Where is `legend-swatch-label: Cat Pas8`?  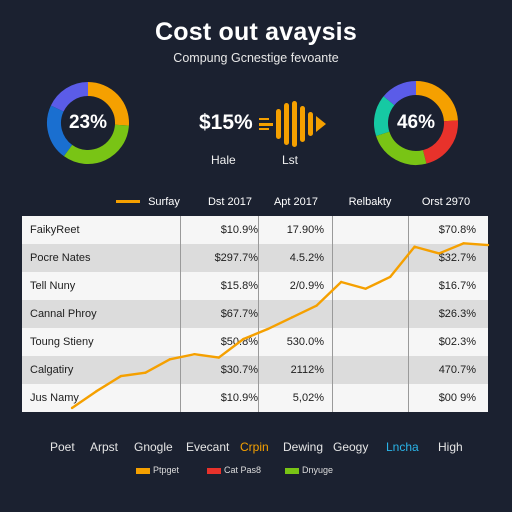
legend-swatch-label: Cat Pas8 is located at coordinates (243, 470).